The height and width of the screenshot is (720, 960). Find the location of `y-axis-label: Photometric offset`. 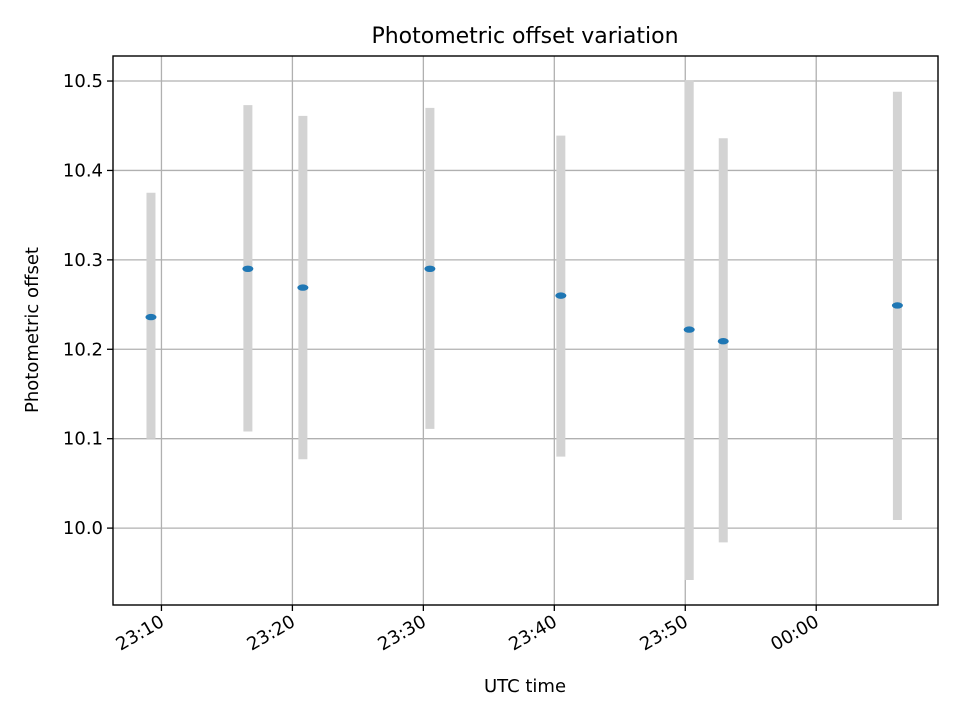

y-axis-label: Photometric offset is located at coordinates (32, 330).